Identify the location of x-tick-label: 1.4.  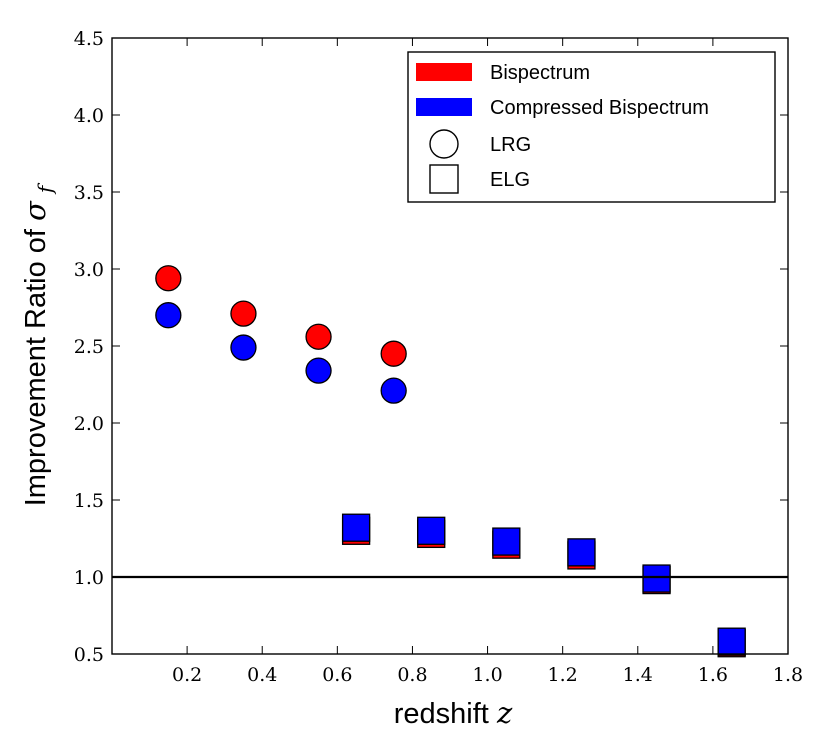
(638, 675).